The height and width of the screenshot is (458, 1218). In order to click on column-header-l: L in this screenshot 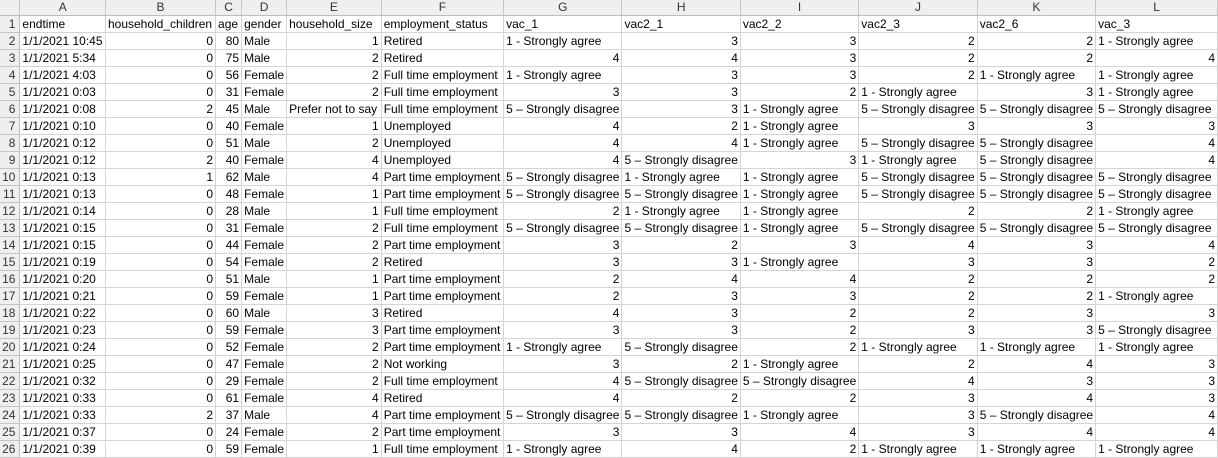, I will do `click(1156, 8)`.